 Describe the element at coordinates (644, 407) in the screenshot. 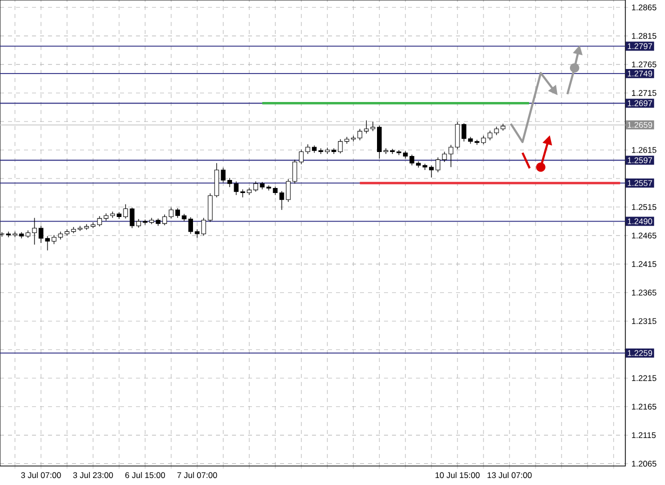

I see `y-tick-label: 1.2165` at that location.